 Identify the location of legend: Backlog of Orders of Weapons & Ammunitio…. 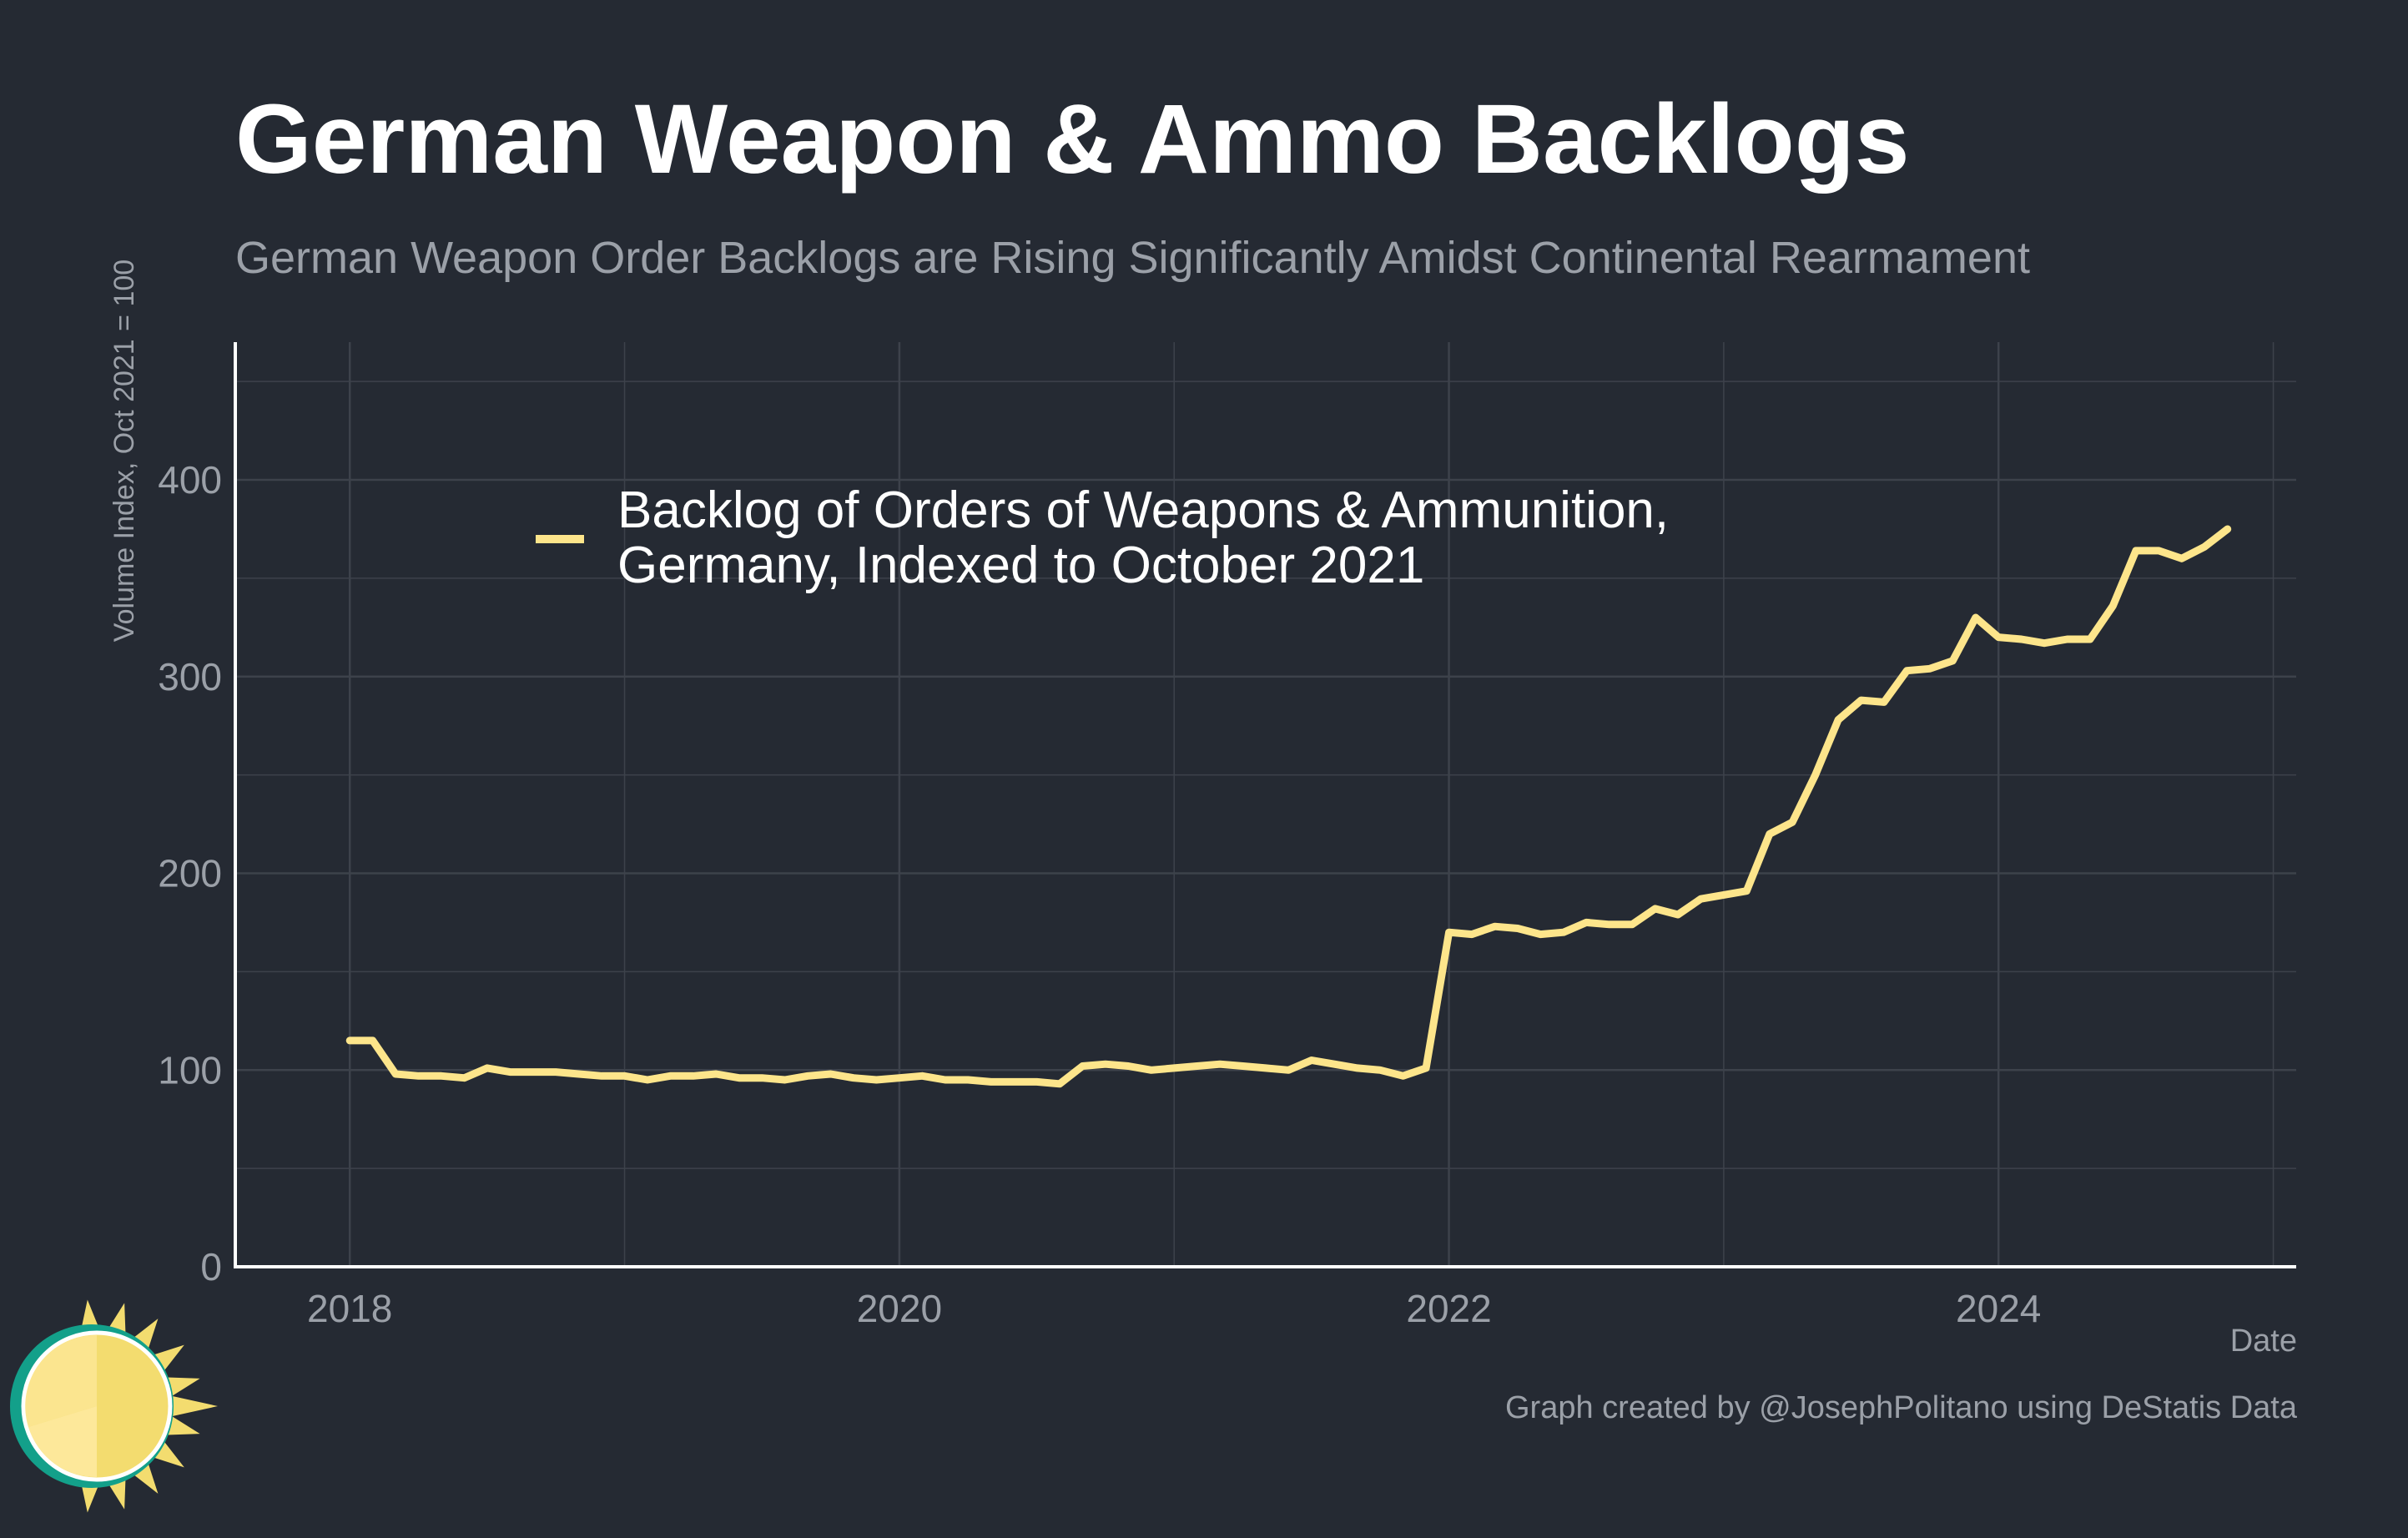
(1102, 538).